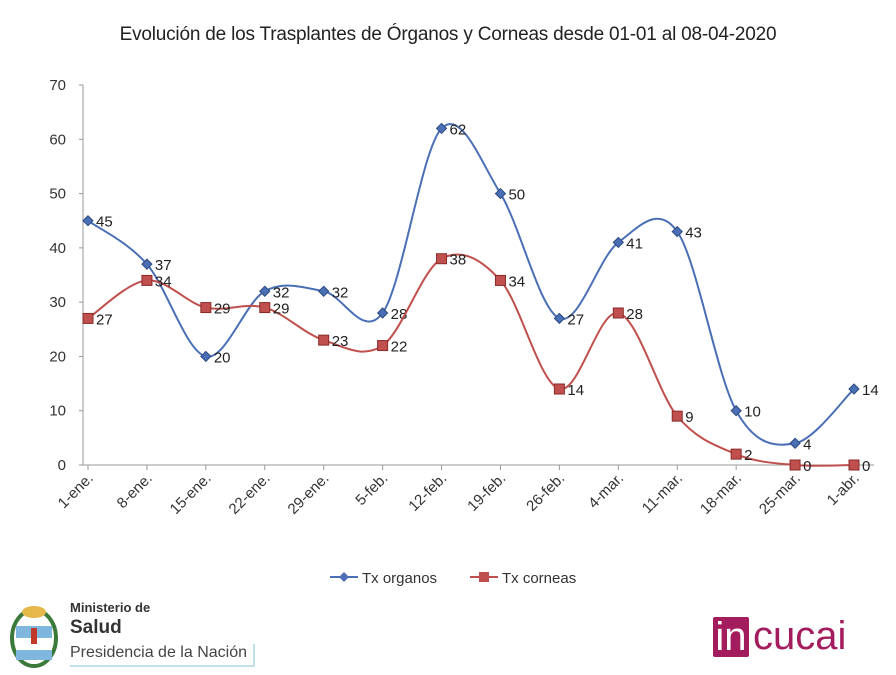  What do you see at coordinates (250, 494) in the screenshot?
I see `x-tick-label: 22-ene.` at bounding box center [250, 494].